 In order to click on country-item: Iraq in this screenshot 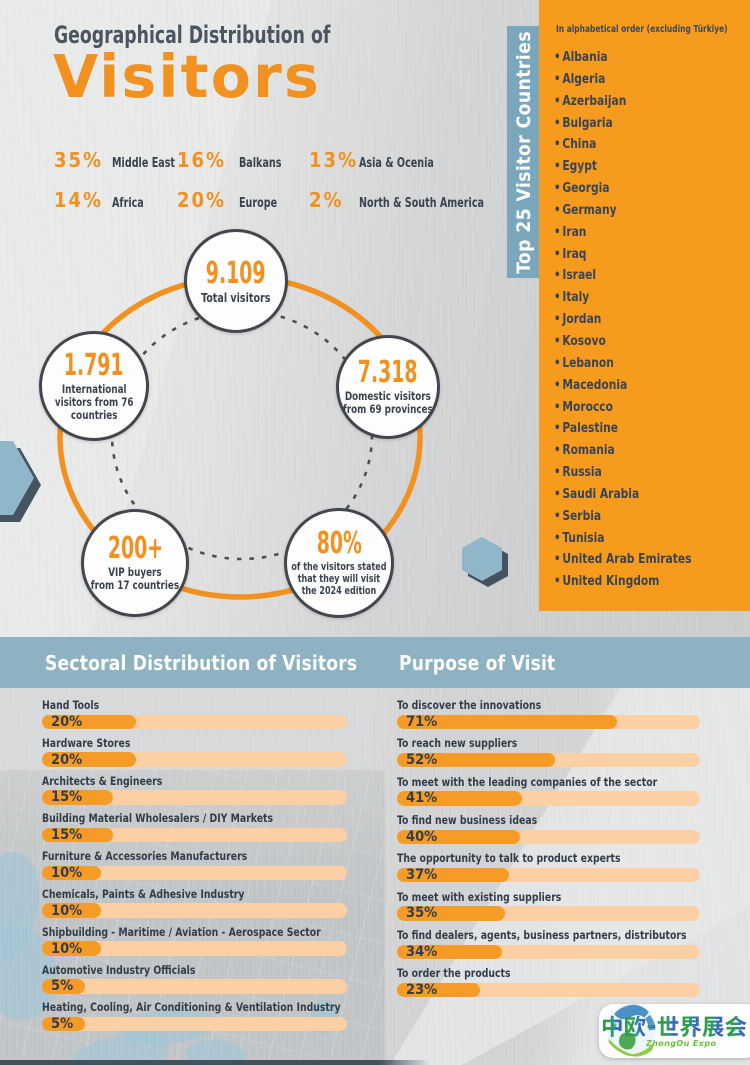, I will do `click(640, 255)`.